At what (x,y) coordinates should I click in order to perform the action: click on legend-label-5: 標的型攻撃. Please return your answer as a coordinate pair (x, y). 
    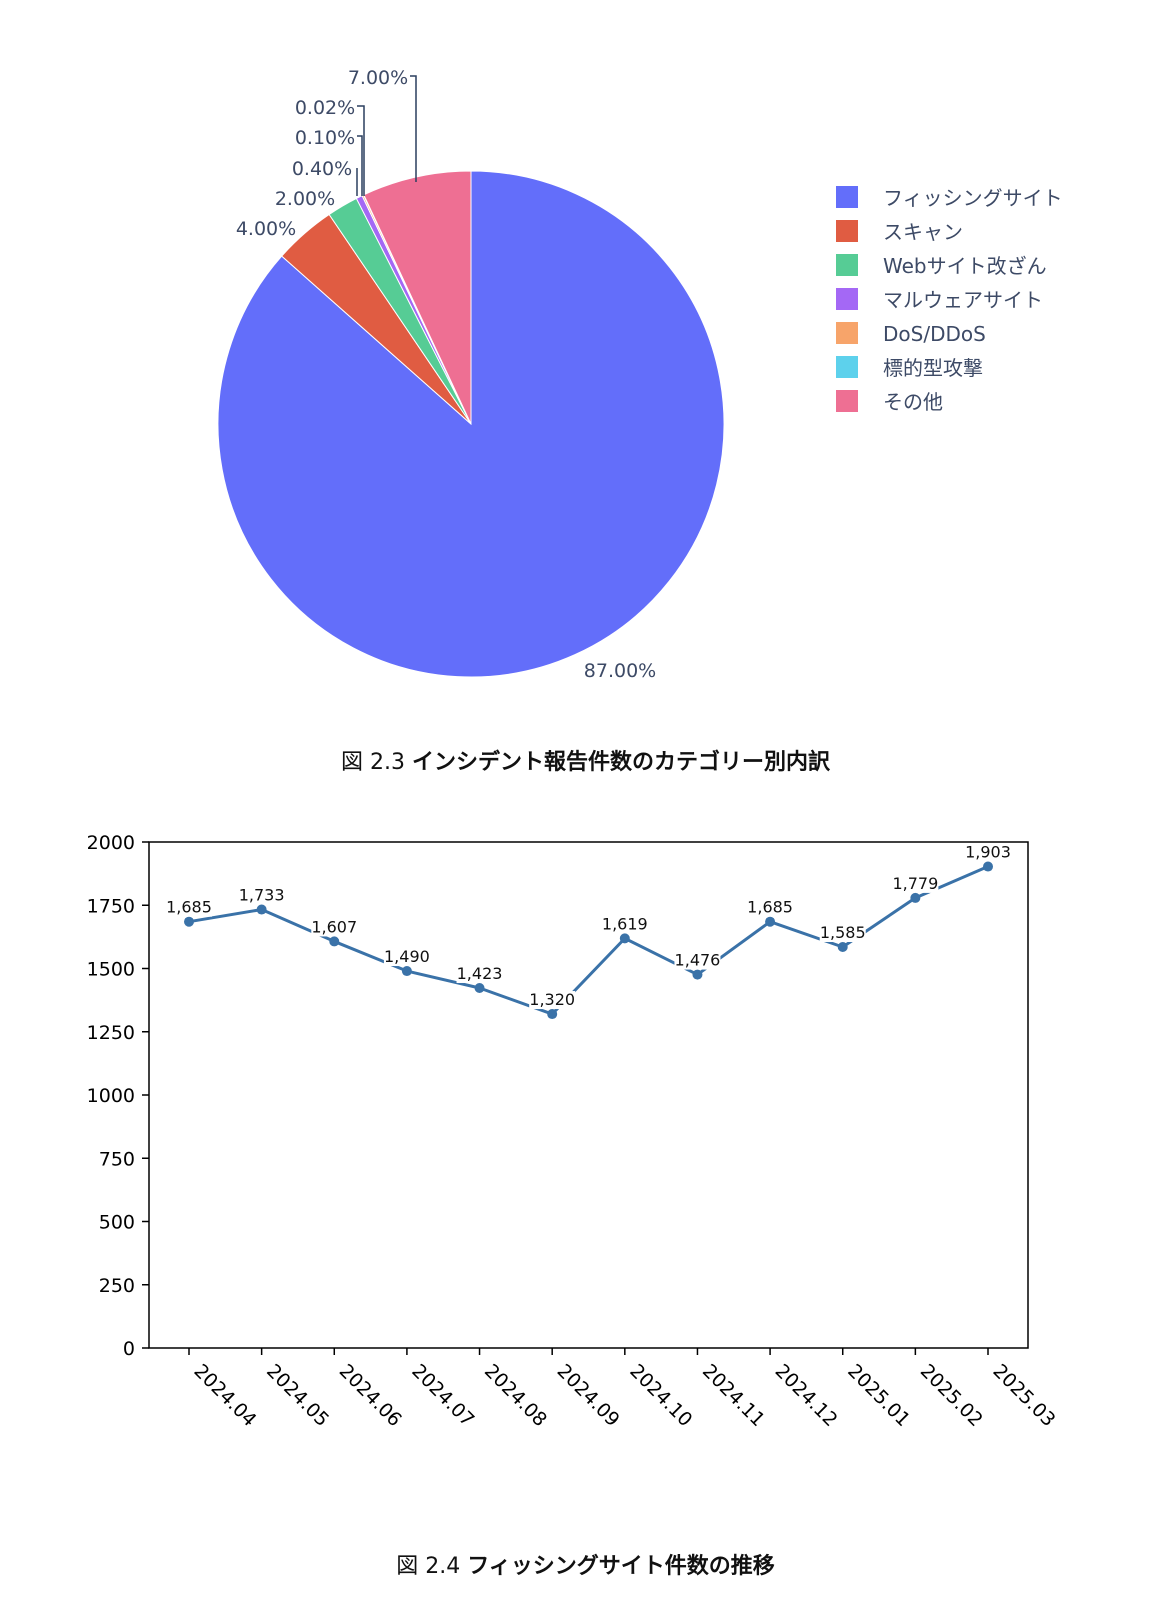
    Looking at the image, I should click on (933, 368).